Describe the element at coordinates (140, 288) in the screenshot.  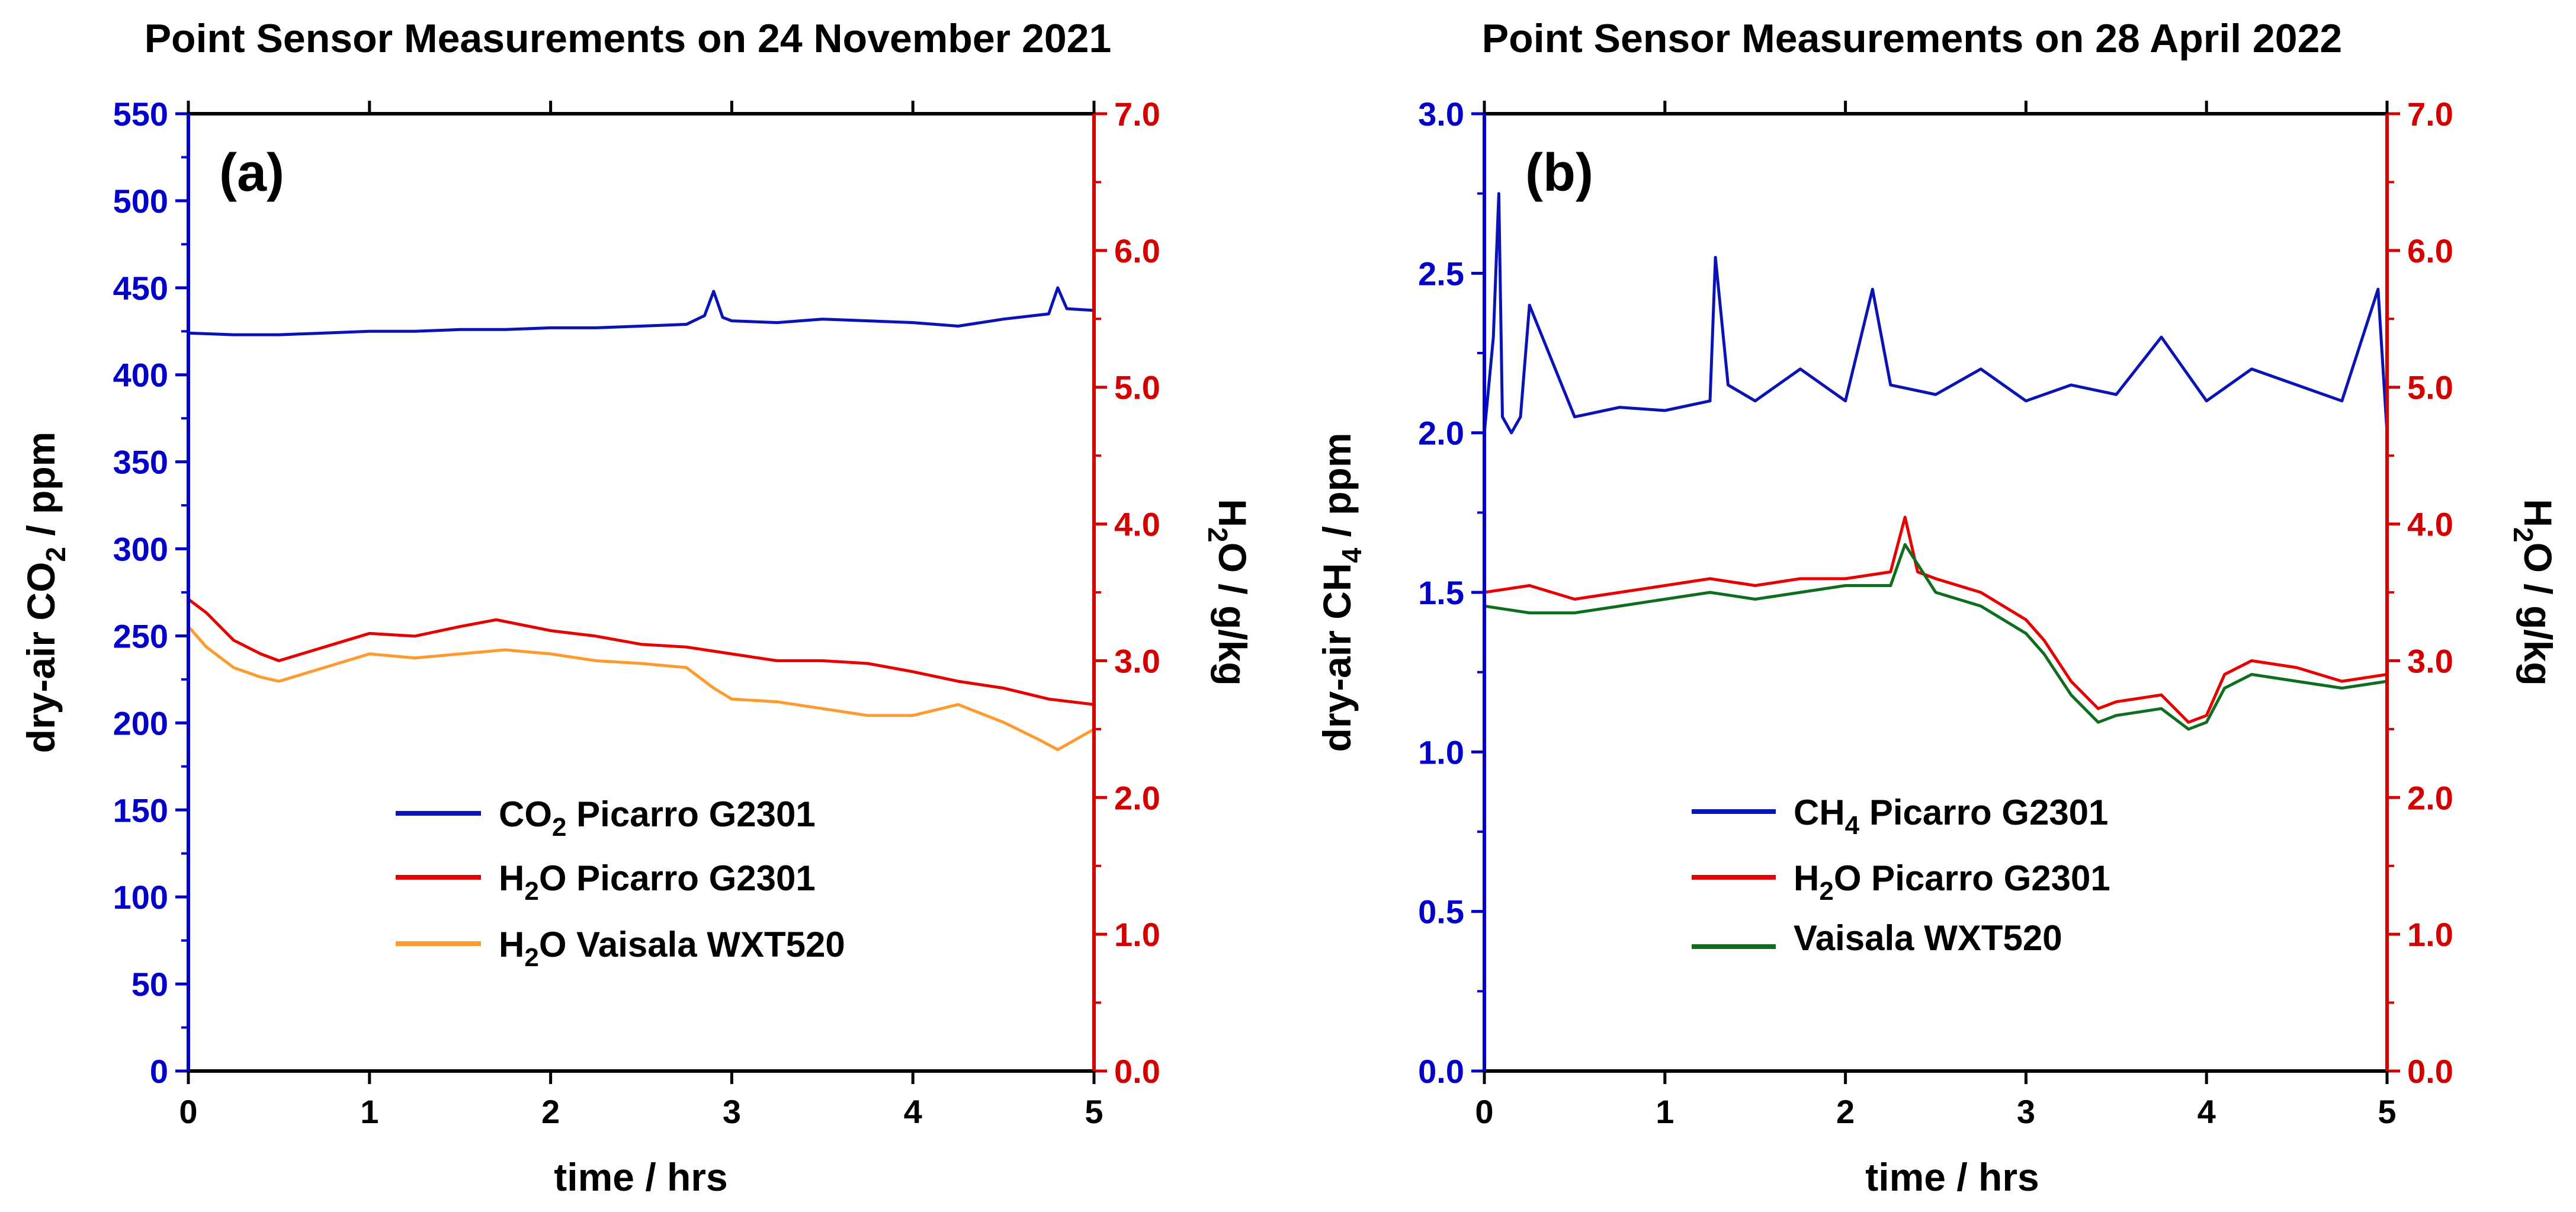
I see `left-y-tick-label: 450` at that location.